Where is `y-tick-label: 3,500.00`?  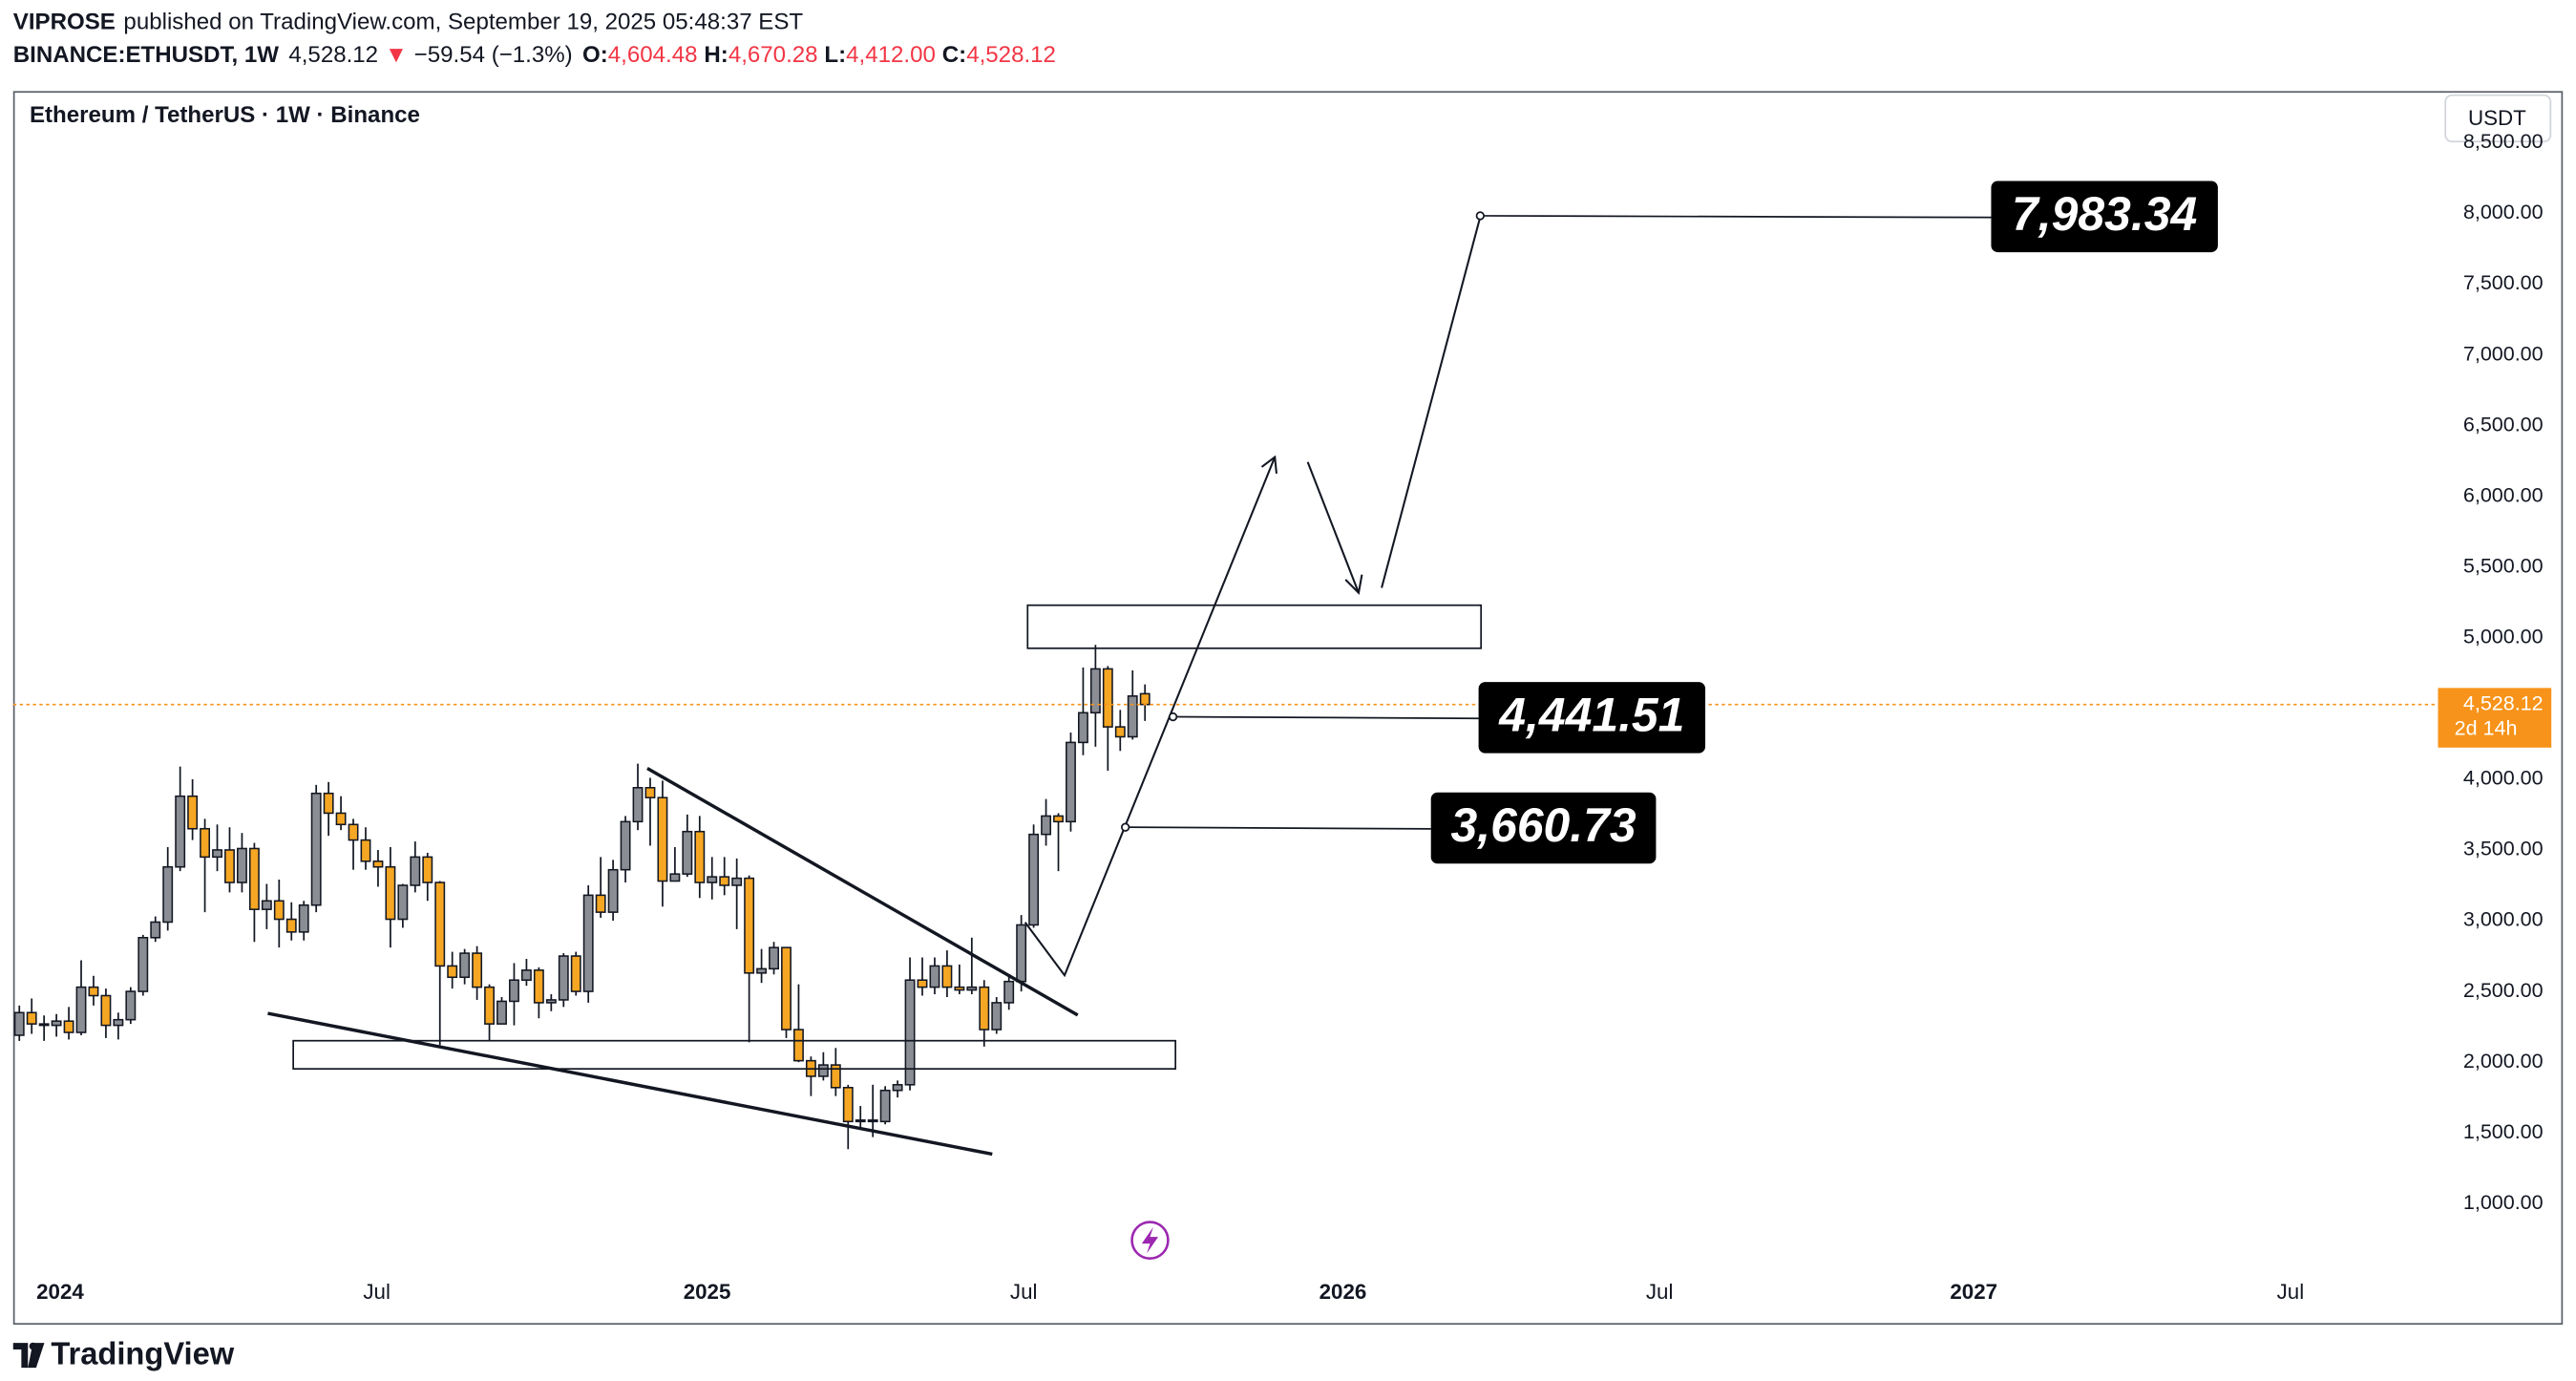 y-tick-label: 3,500.00 is located at coordinates (2503, 849).